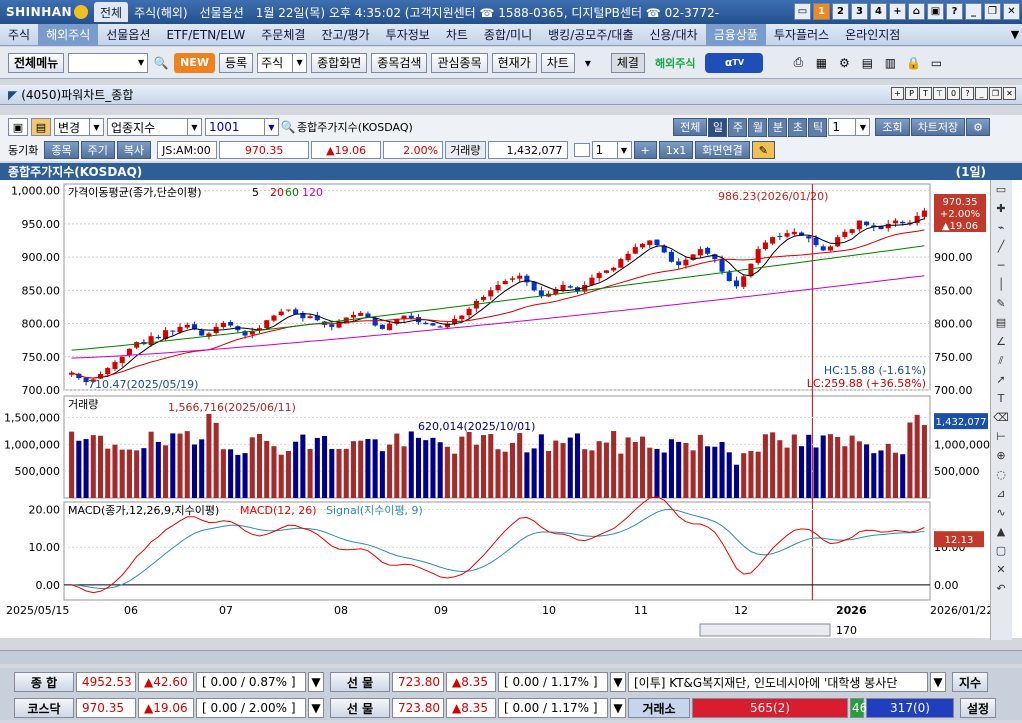 This screenshot has height=723, width=1022. What do you see at coordinates (673, 35) in the screenshot?
I see `menu-item-10: 신용/대차` at bounding box center [673, 35].